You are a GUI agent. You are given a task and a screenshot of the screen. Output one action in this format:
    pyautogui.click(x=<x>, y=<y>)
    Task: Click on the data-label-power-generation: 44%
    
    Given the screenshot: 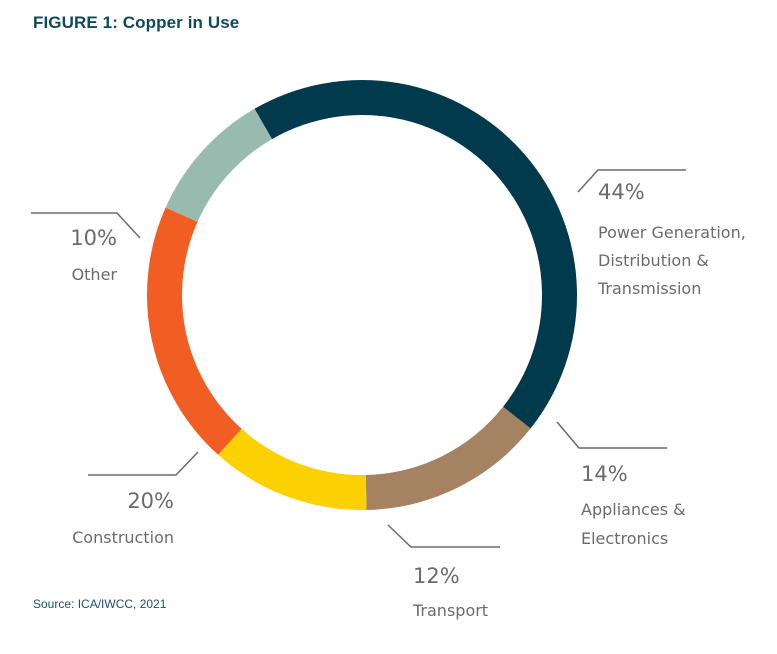 What is the action you would take?
    pyautogui.click(x=621, y=192)
    